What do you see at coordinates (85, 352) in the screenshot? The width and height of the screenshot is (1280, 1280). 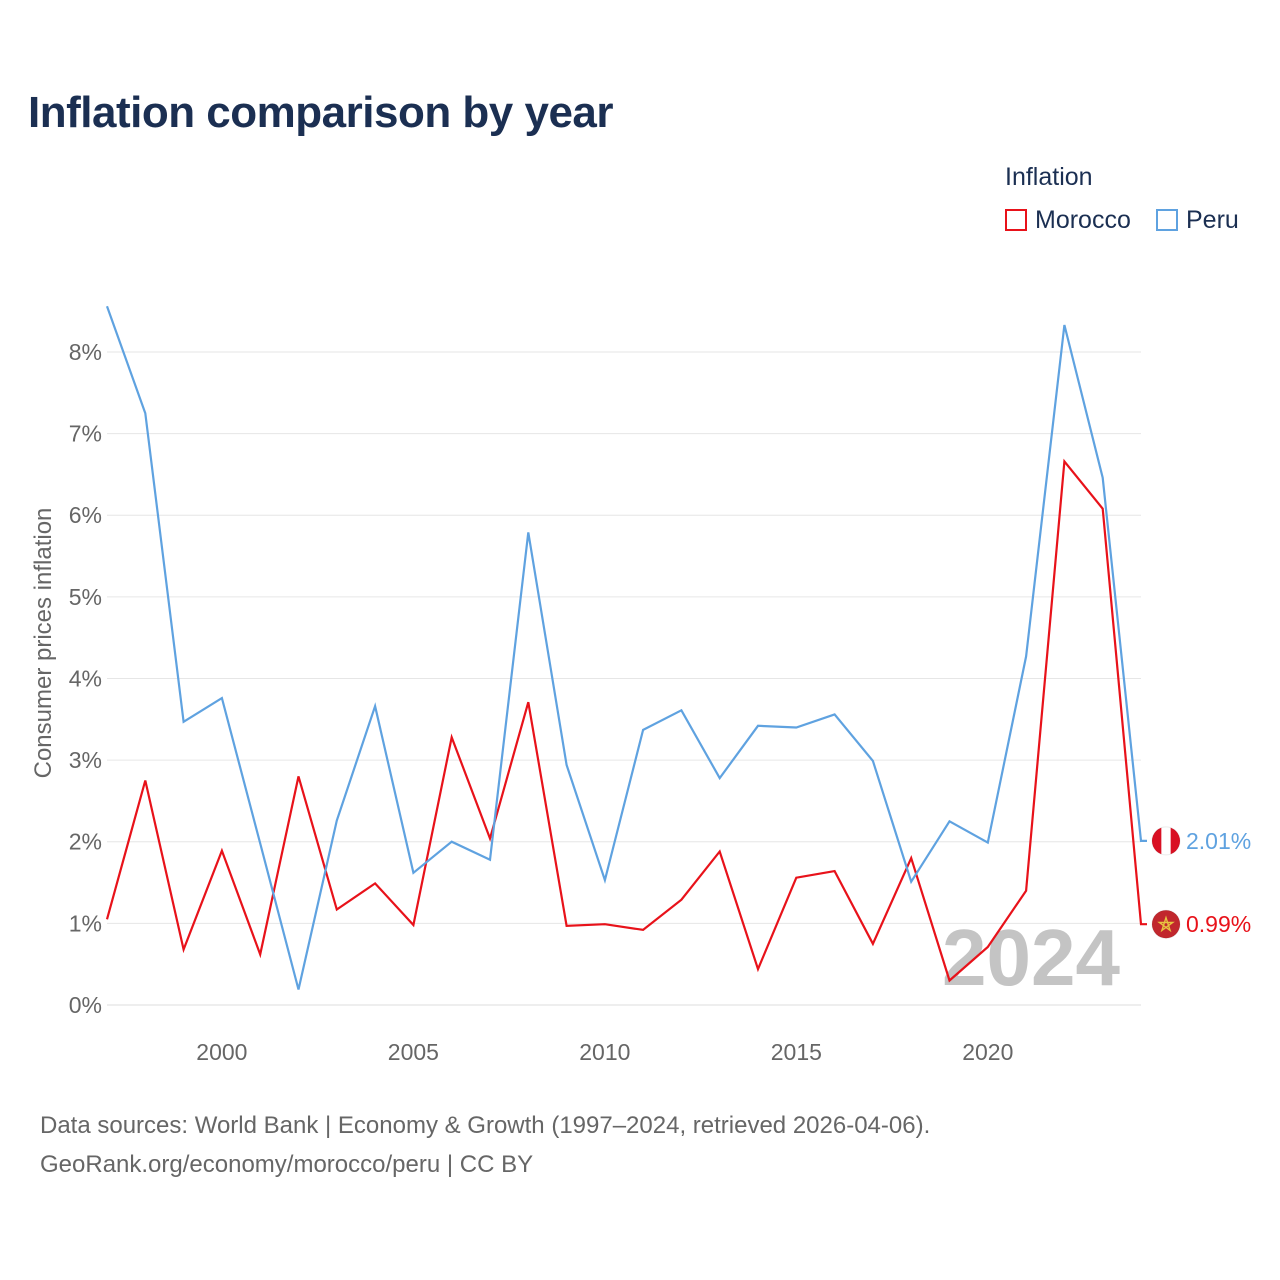 I see `y-tick-label: 8%` at bounding box center [85, 352].